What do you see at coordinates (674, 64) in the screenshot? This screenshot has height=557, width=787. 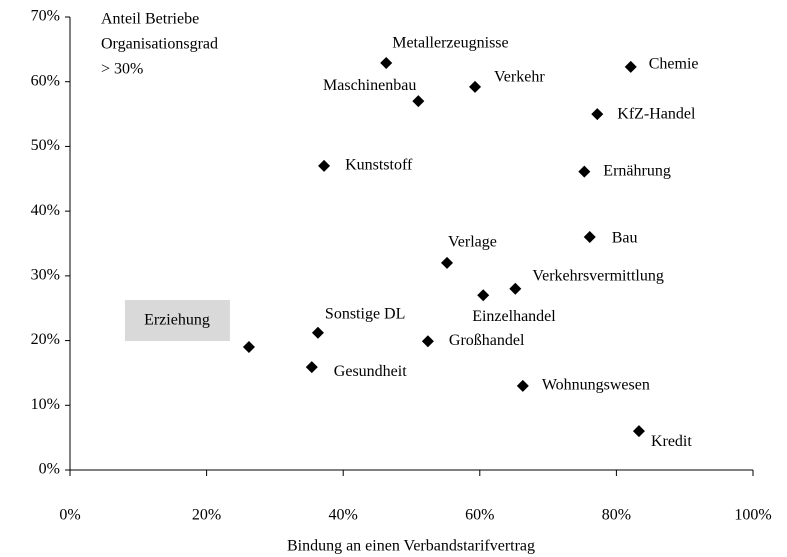 I see `point-label: Chemie` at bounding box center [674, 64].